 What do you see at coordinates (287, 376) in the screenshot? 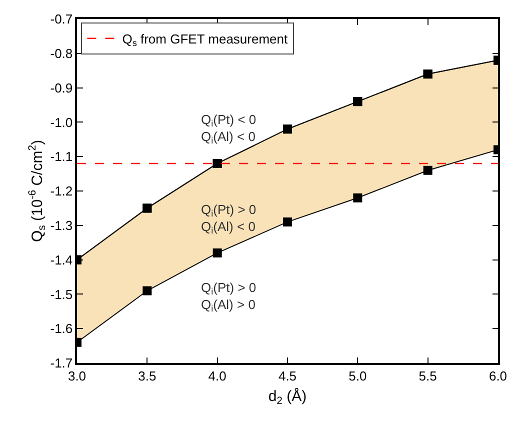
I see `x-tick-label: 4.5` at bounding box center [287, 376].